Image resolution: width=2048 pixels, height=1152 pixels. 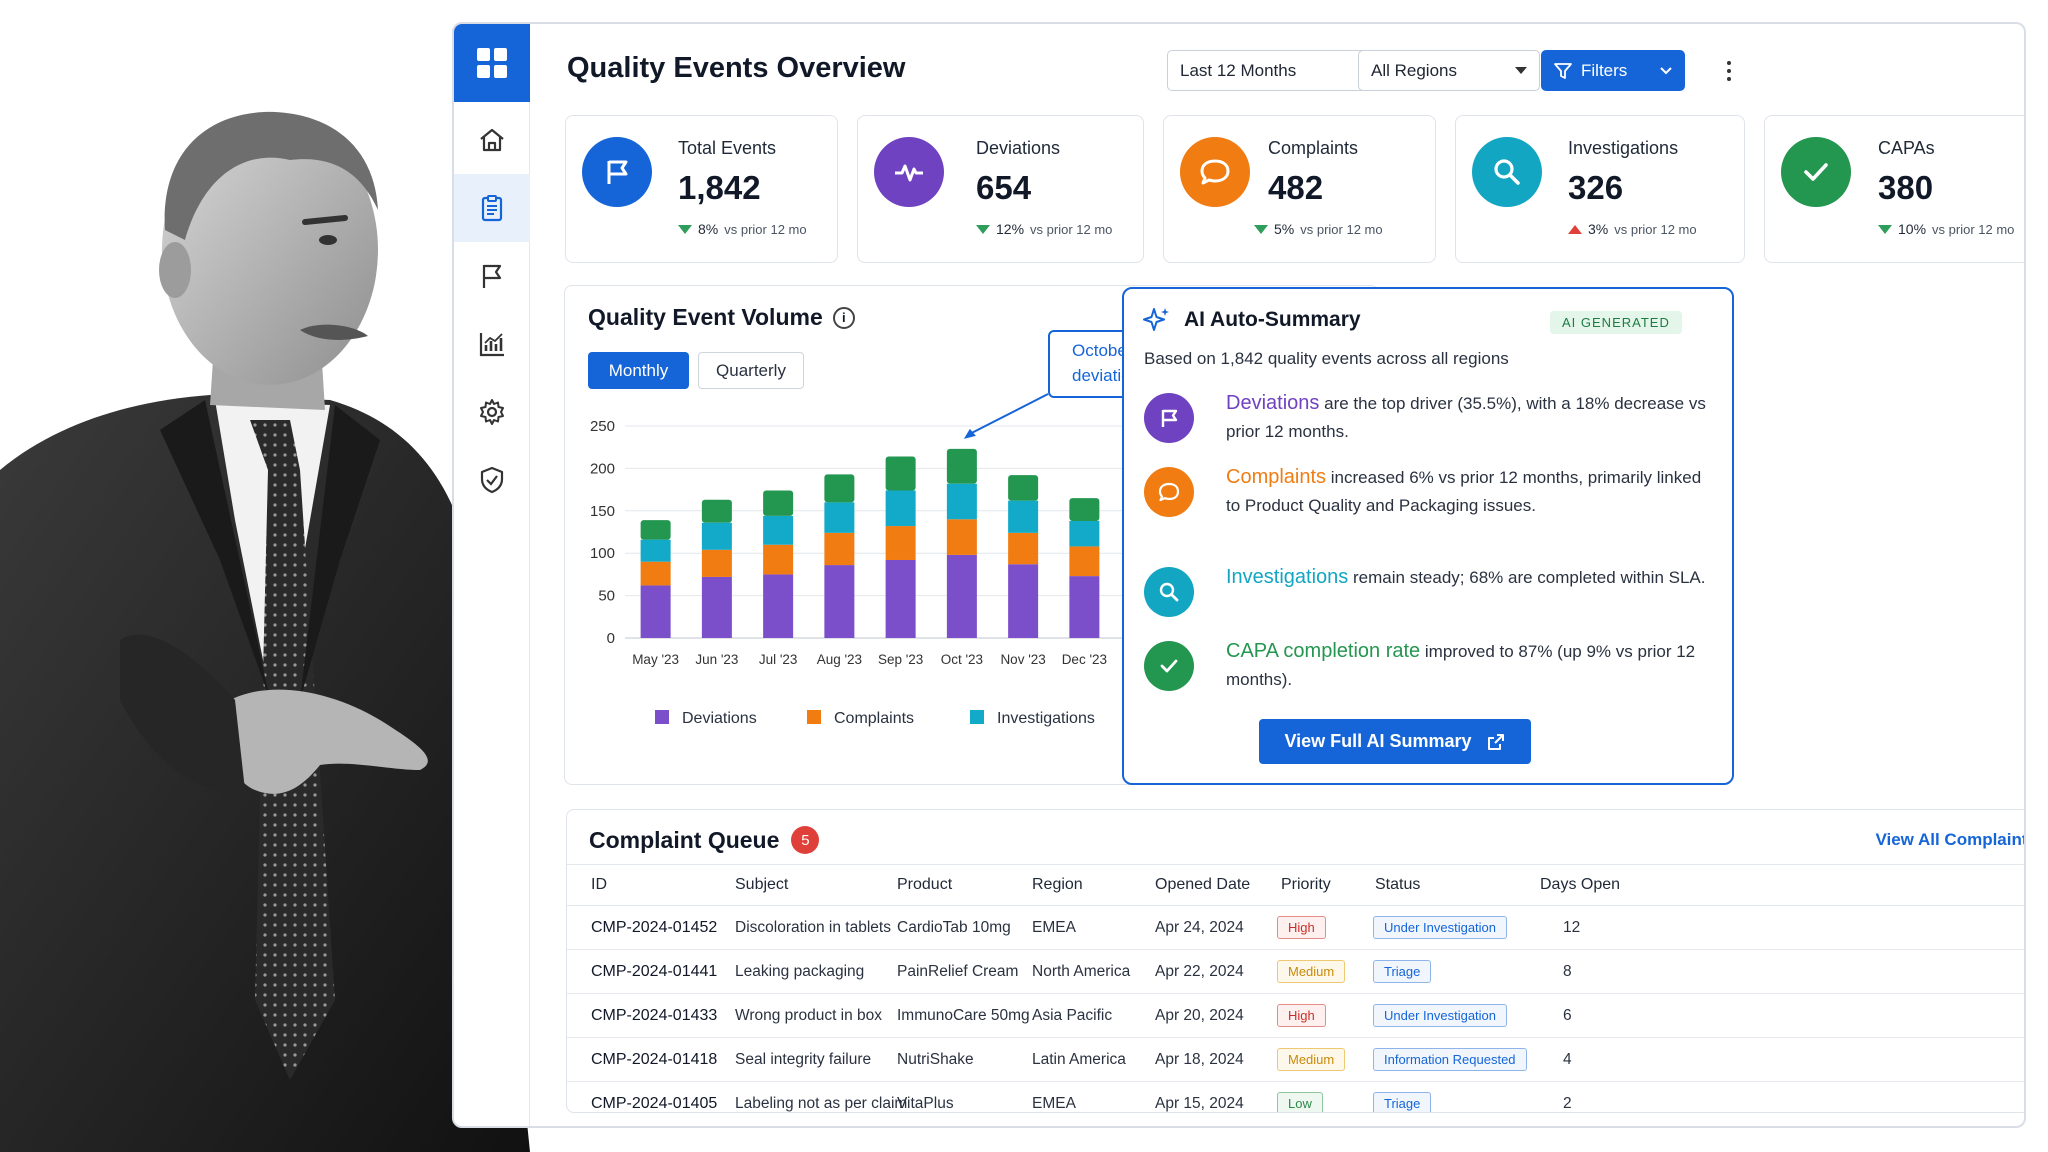 What do you see at coordinates (492, 344) in the screenshot?
I see `sidebar-item-analytics` at bounding box center [492, 344].